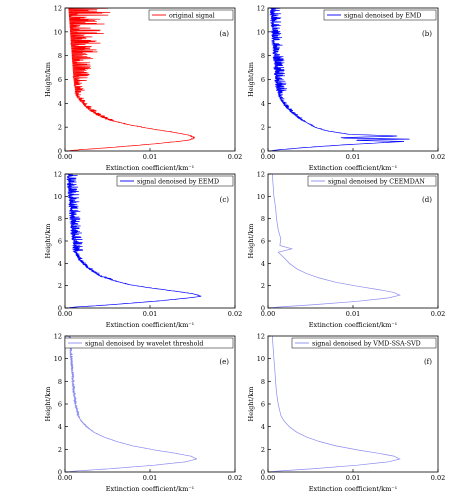 The image size is (474, 495). I want to click on panel-label: (c), so click(225, 200).